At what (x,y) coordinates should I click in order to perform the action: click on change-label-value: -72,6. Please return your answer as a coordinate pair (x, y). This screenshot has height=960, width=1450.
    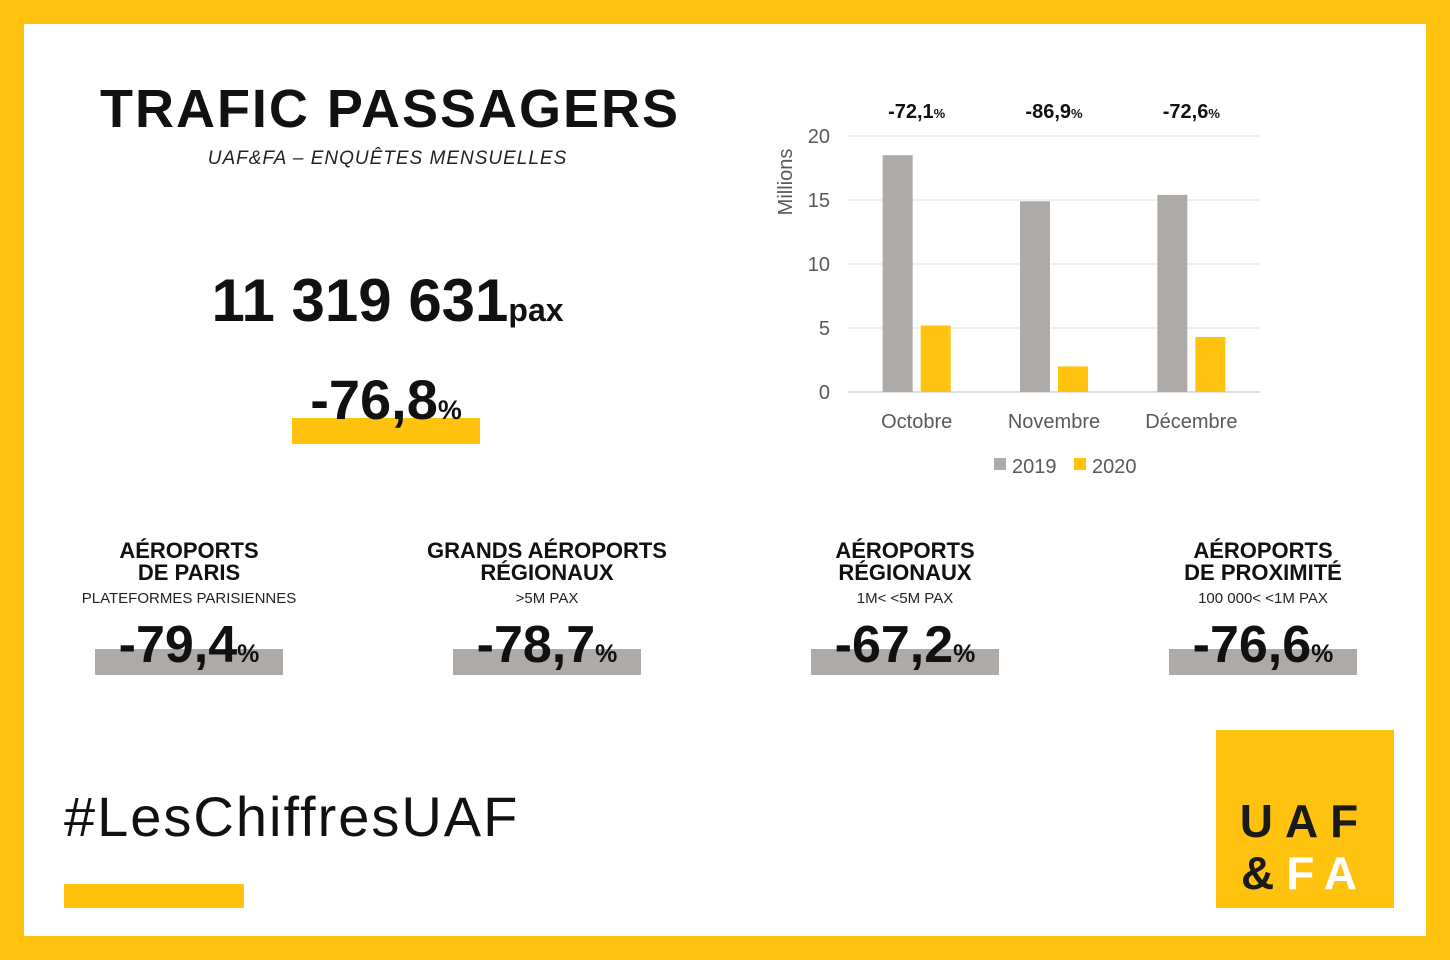
    Looking at the image, I should click on (1186, 112).